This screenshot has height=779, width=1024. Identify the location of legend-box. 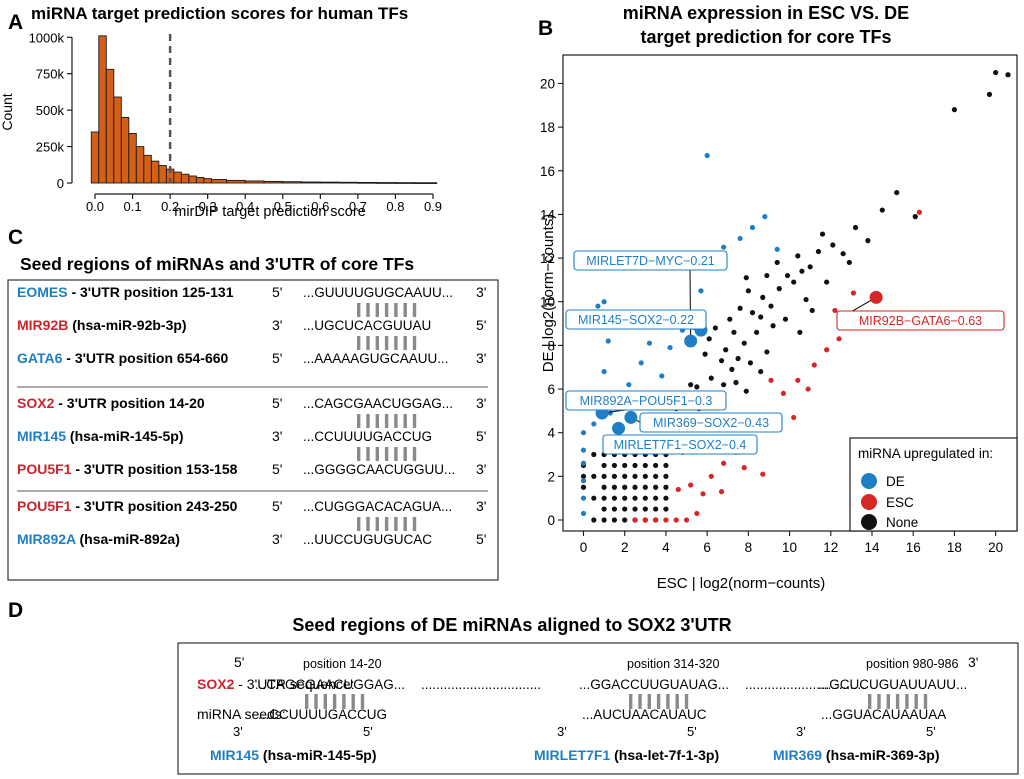
(933, 484).